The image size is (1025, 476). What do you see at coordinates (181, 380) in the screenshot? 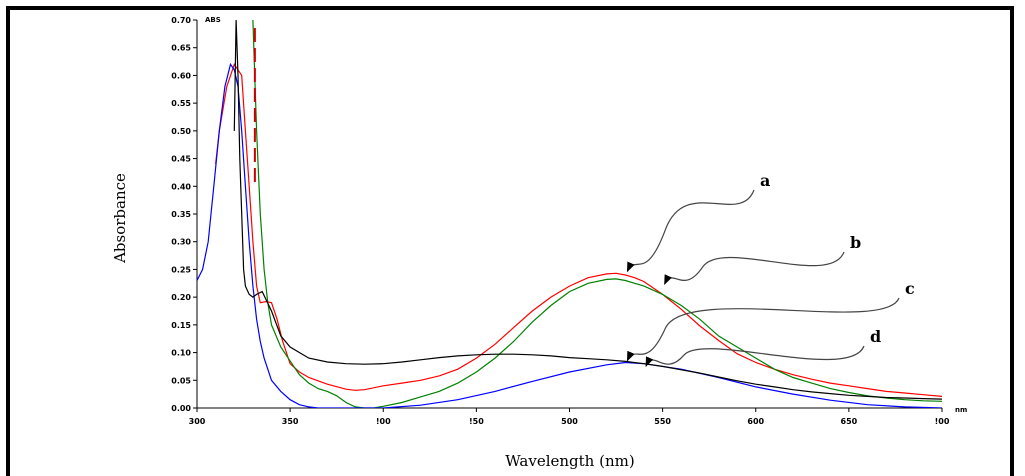
I see `y-tick-label: 0.05` at bounding box center [181, 380].